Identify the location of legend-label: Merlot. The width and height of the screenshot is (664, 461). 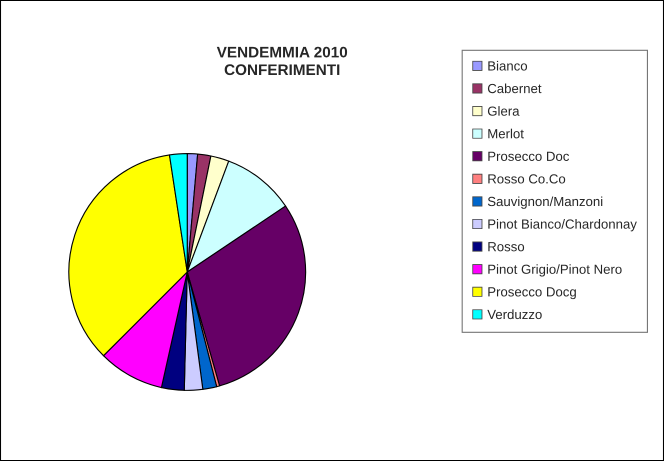
(506, 133).